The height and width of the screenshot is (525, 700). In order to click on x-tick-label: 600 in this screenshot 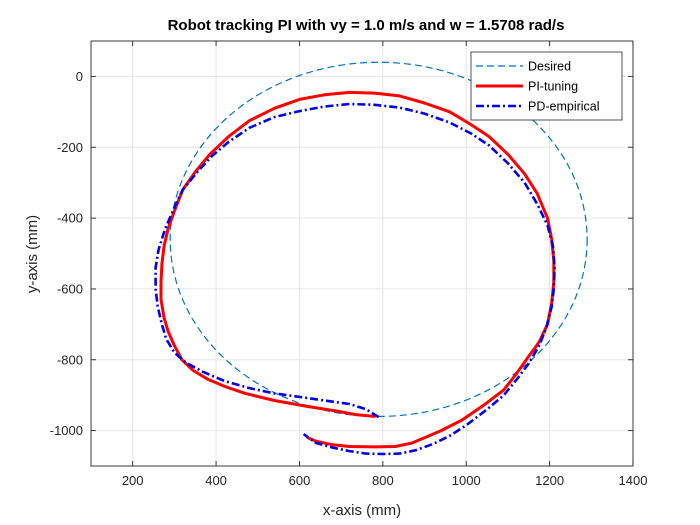, I will do `click(300, 480)`.